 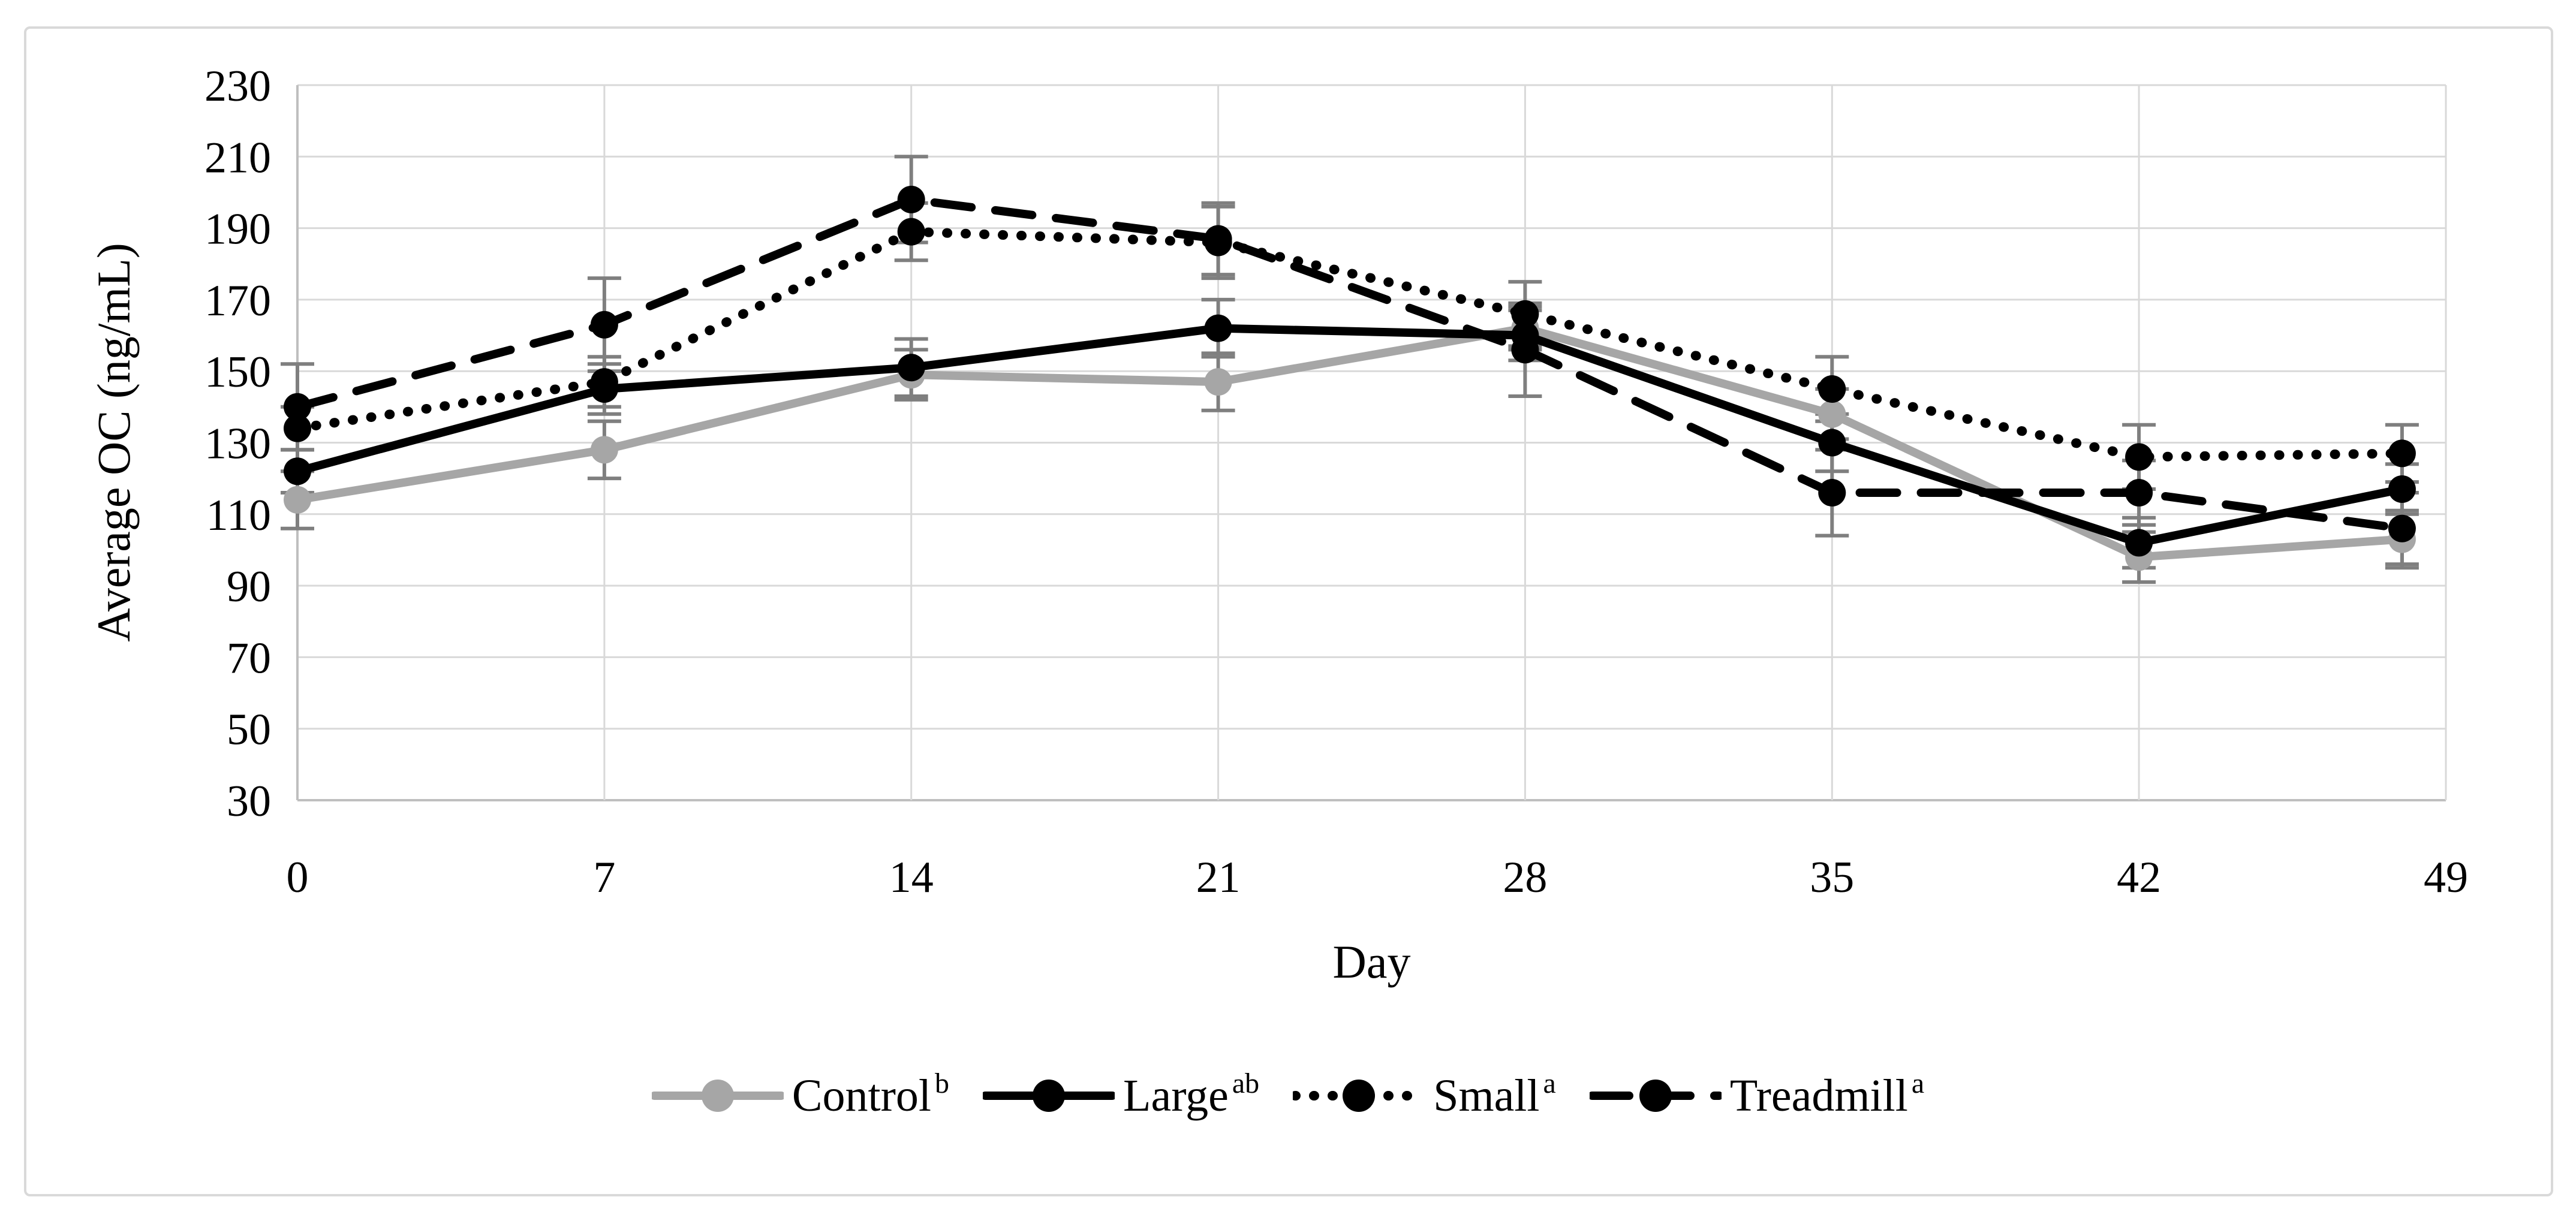 I want to click on svg-text: 130, so click(x=237, y=445).